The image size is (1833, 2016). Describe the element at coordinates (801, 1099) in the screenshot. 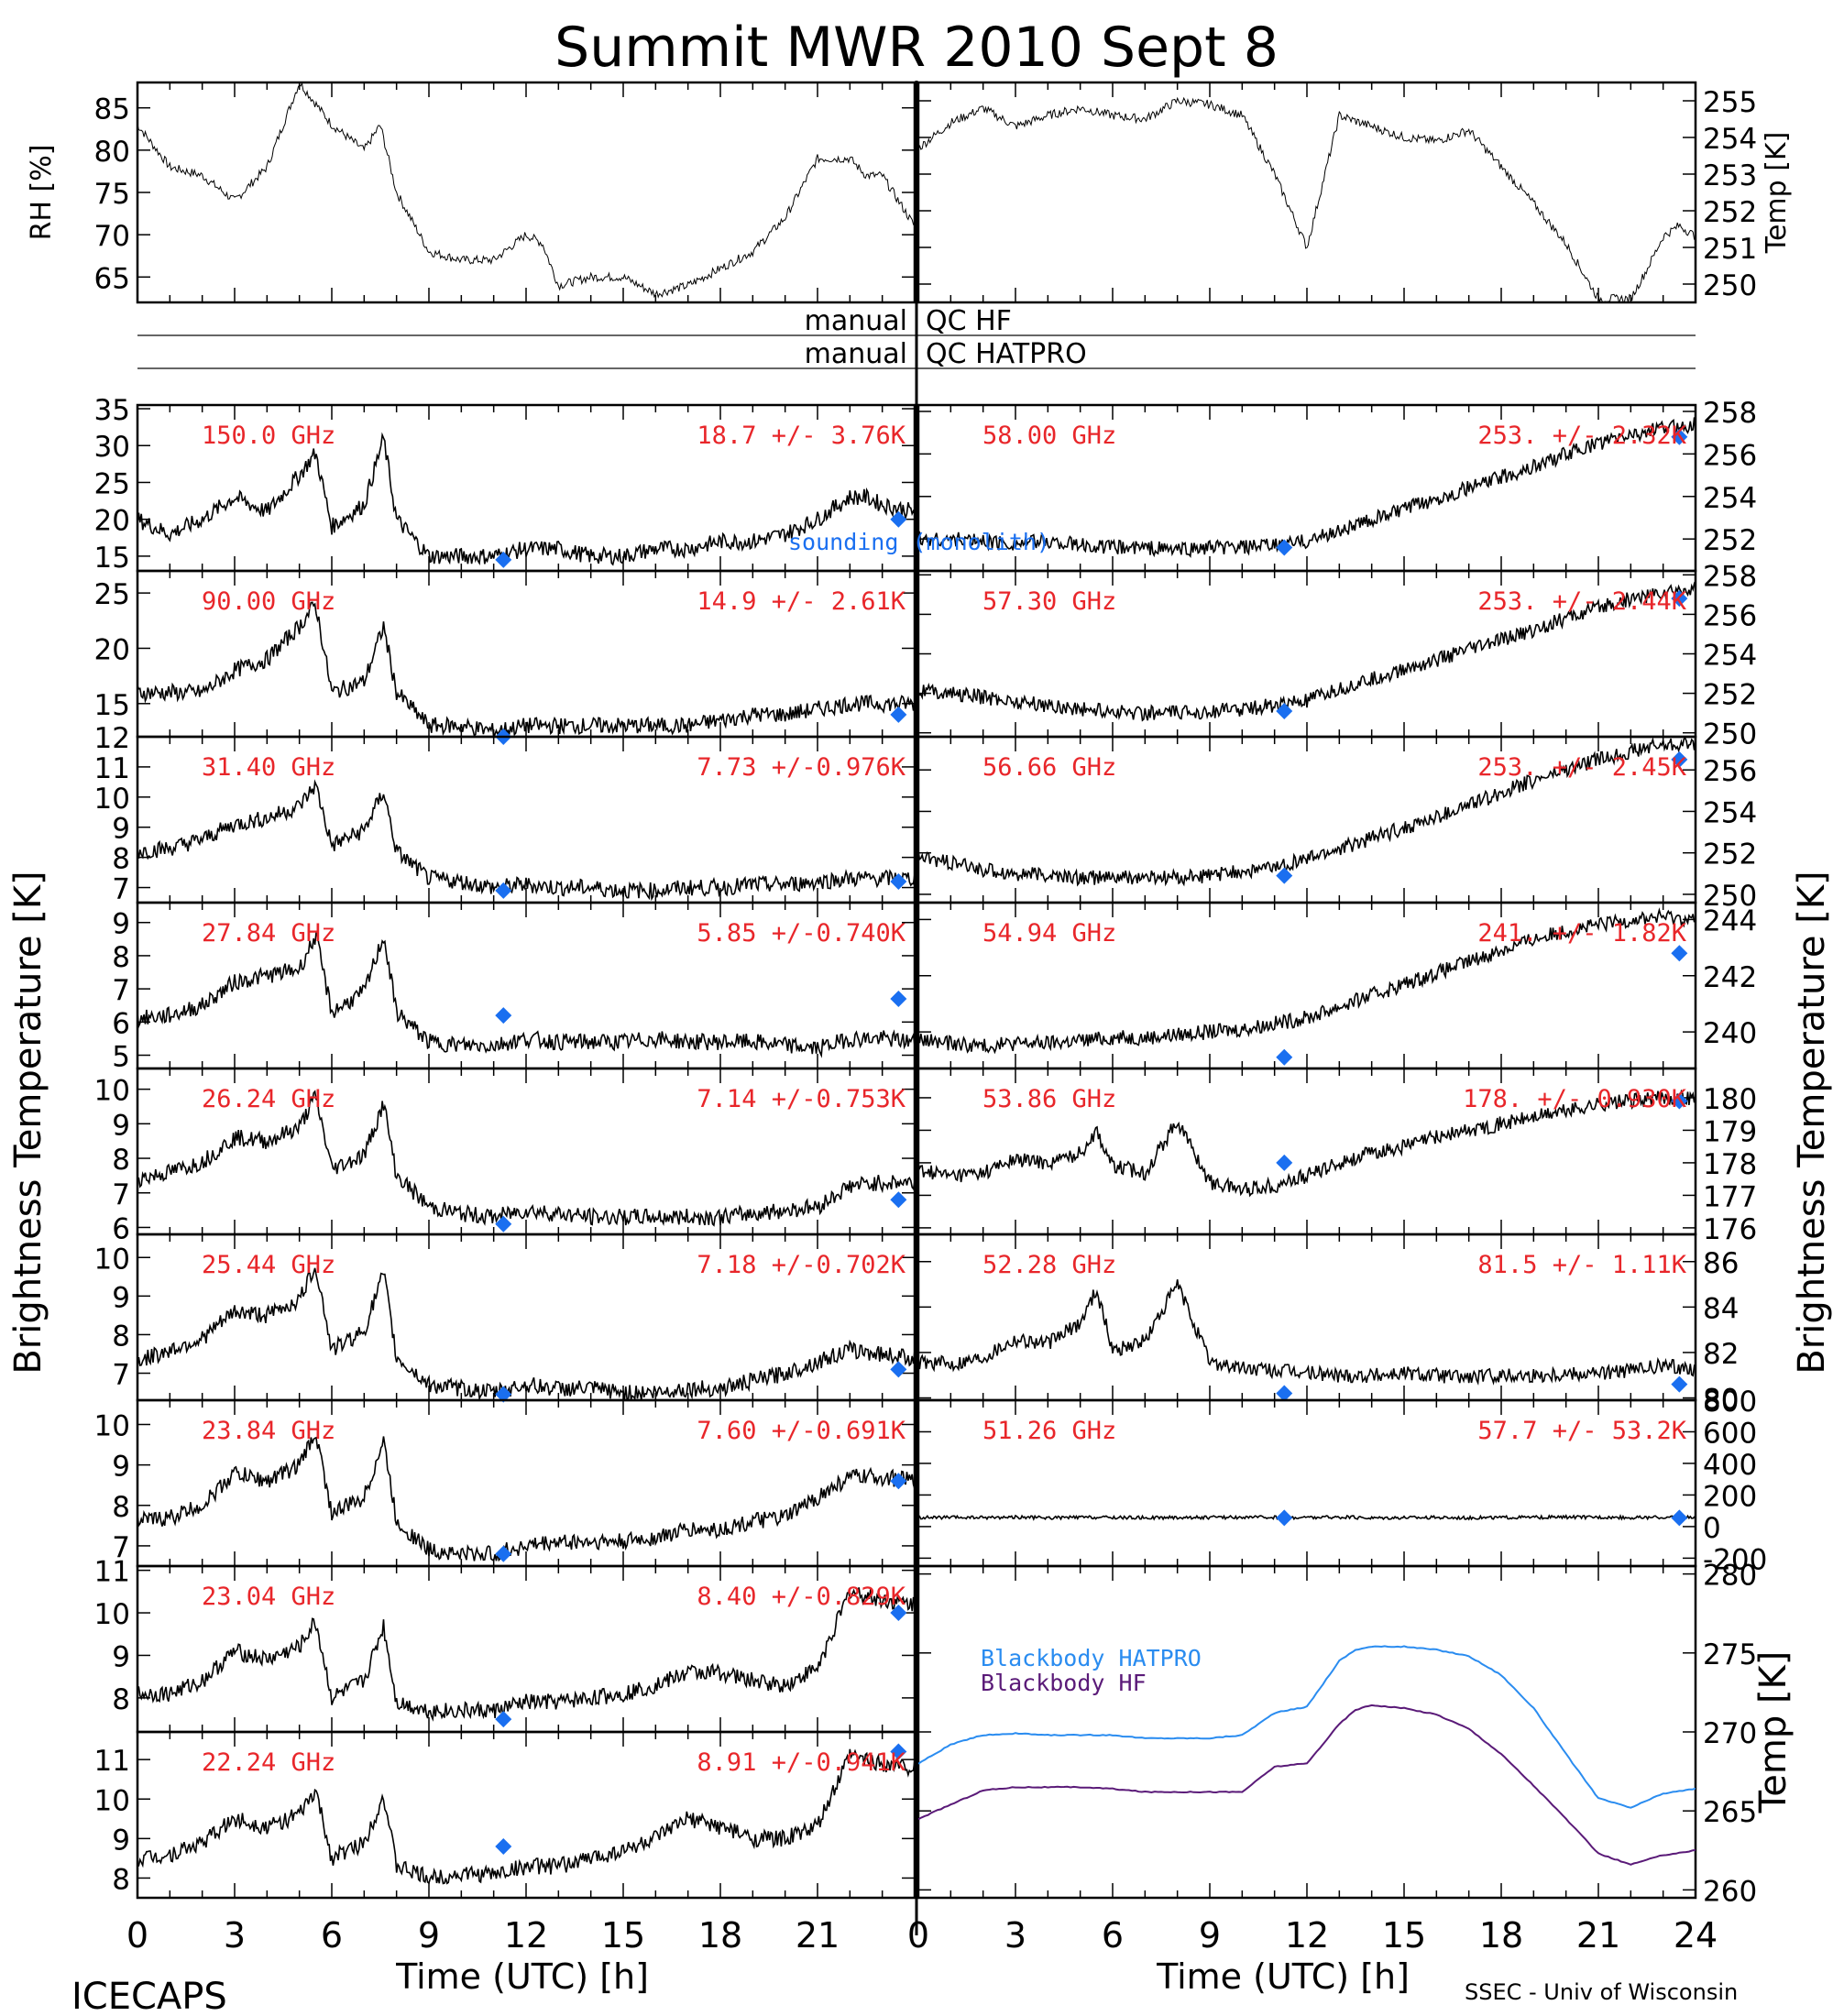

I see `channel-stat-label: 7.14 +/-0.753K` at that location.